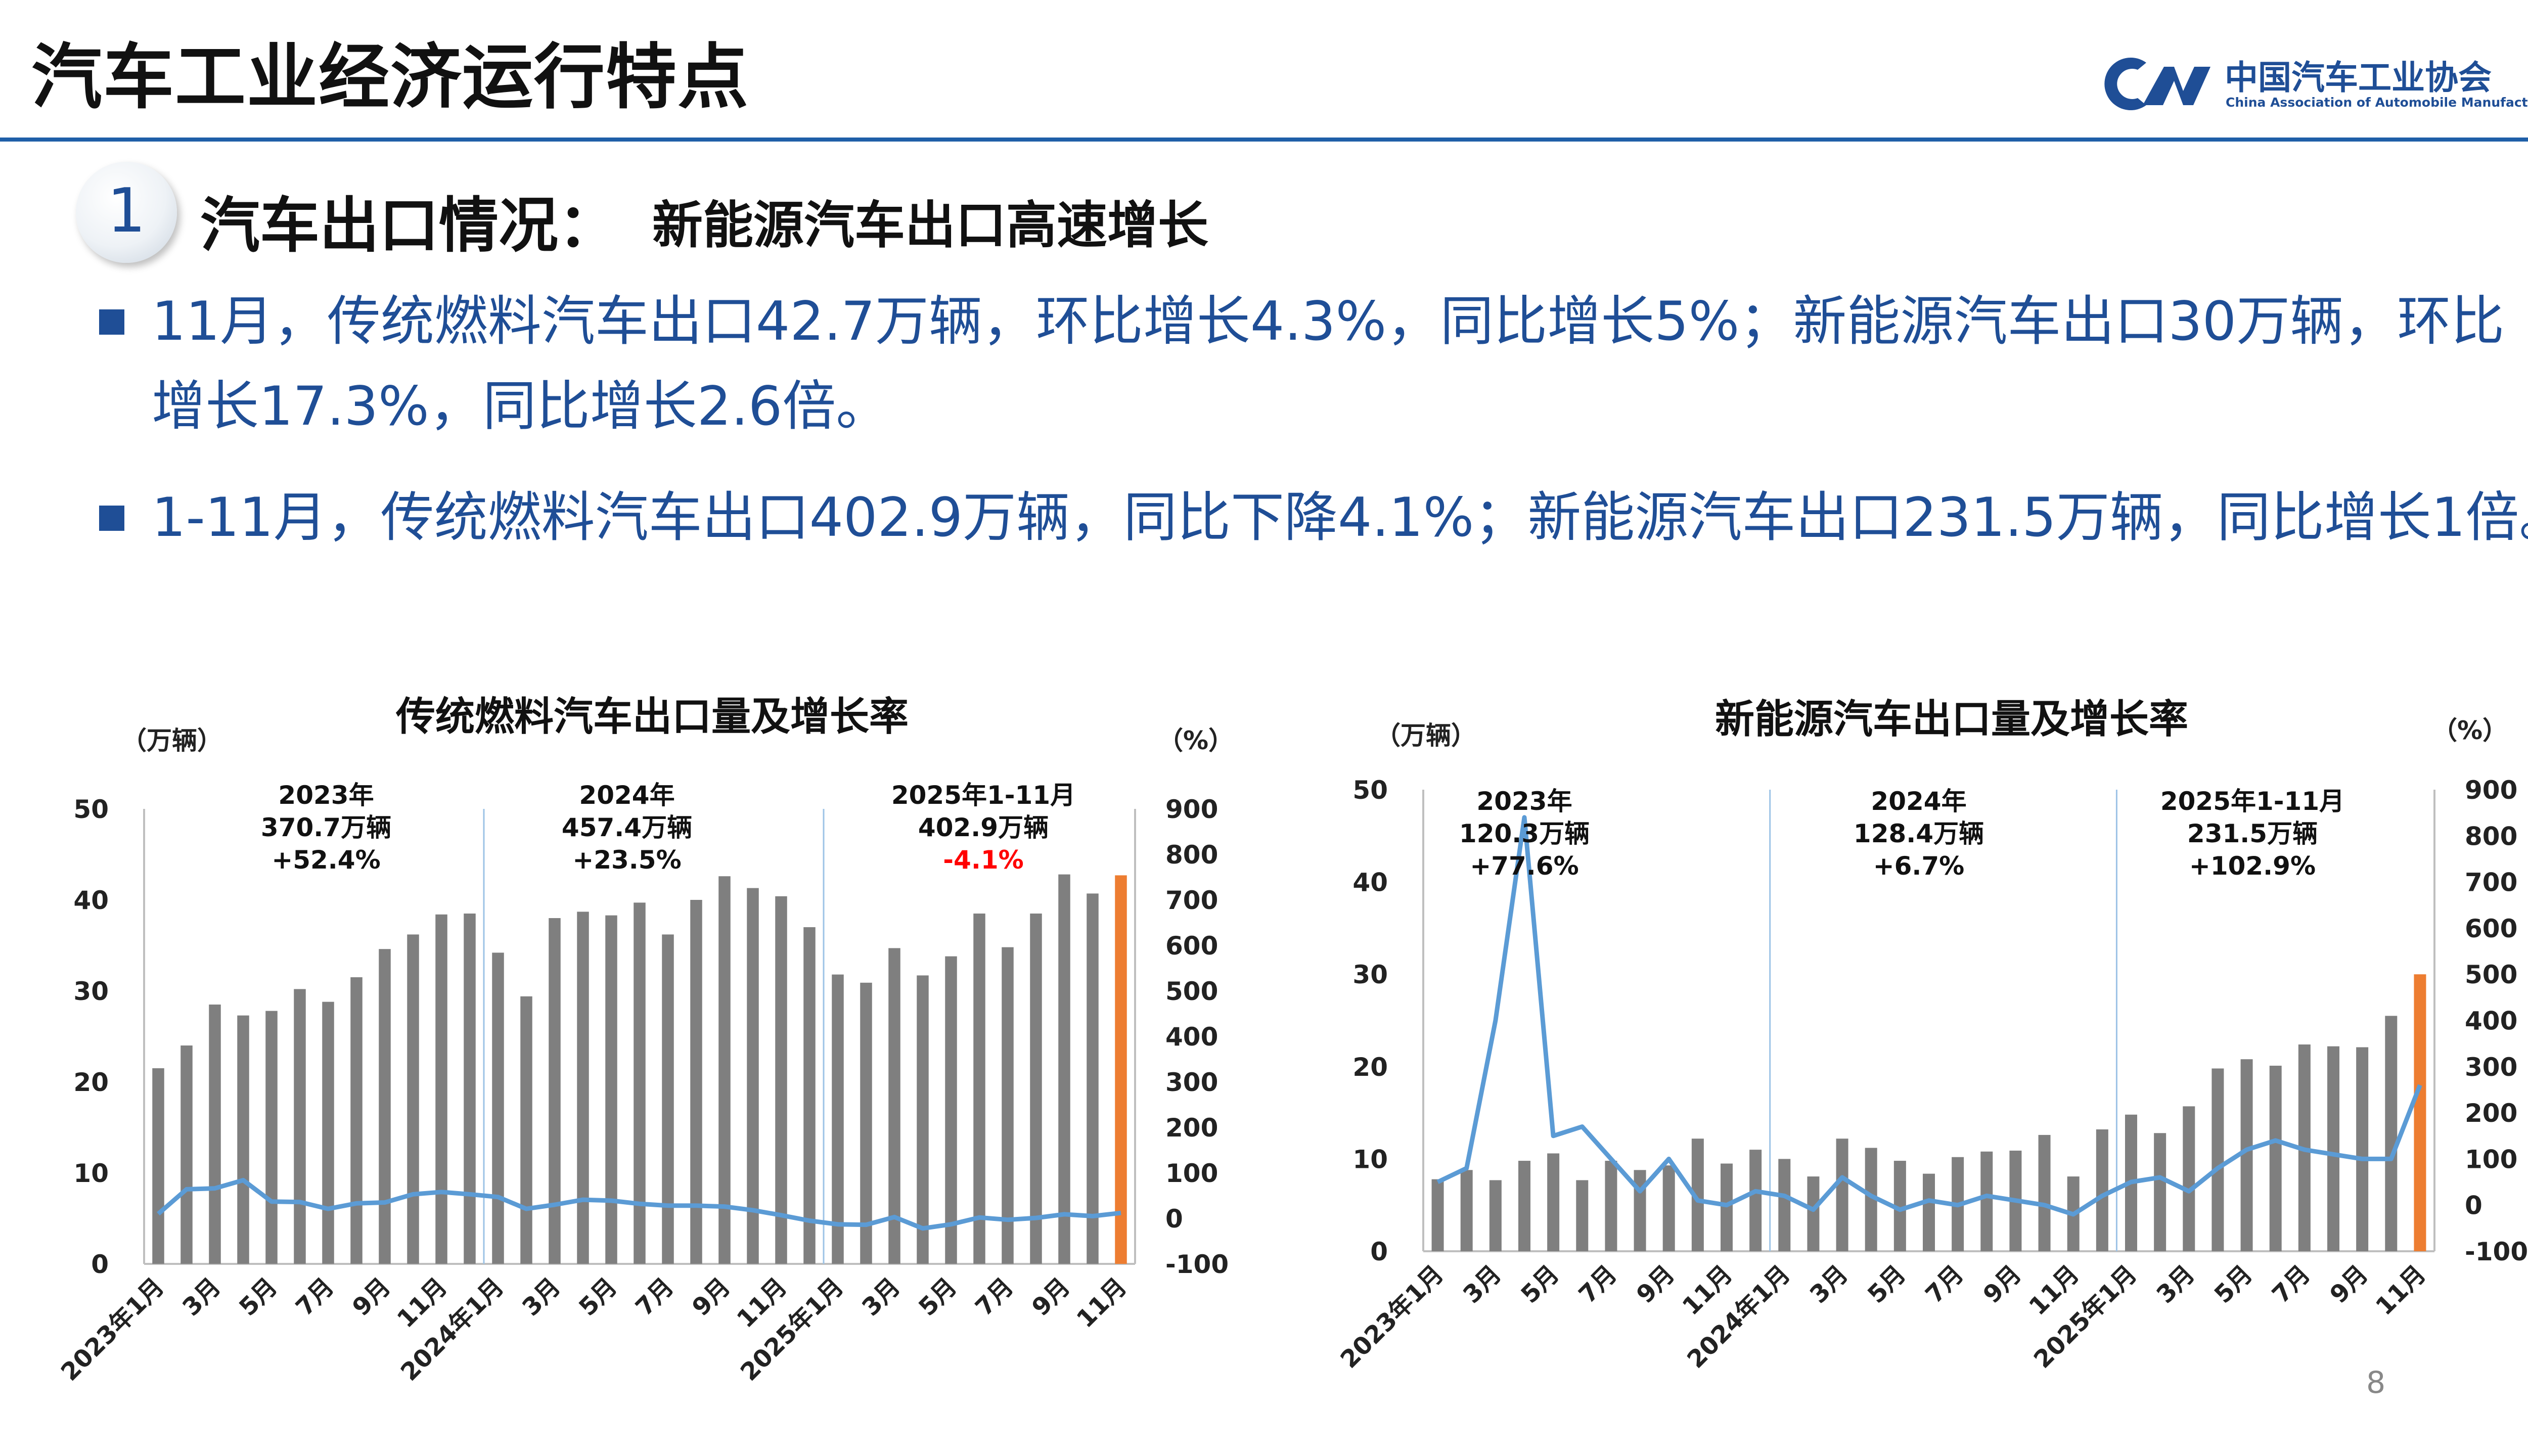  I want to click on section-title: 汽车出口情况：, so click(409, 225).